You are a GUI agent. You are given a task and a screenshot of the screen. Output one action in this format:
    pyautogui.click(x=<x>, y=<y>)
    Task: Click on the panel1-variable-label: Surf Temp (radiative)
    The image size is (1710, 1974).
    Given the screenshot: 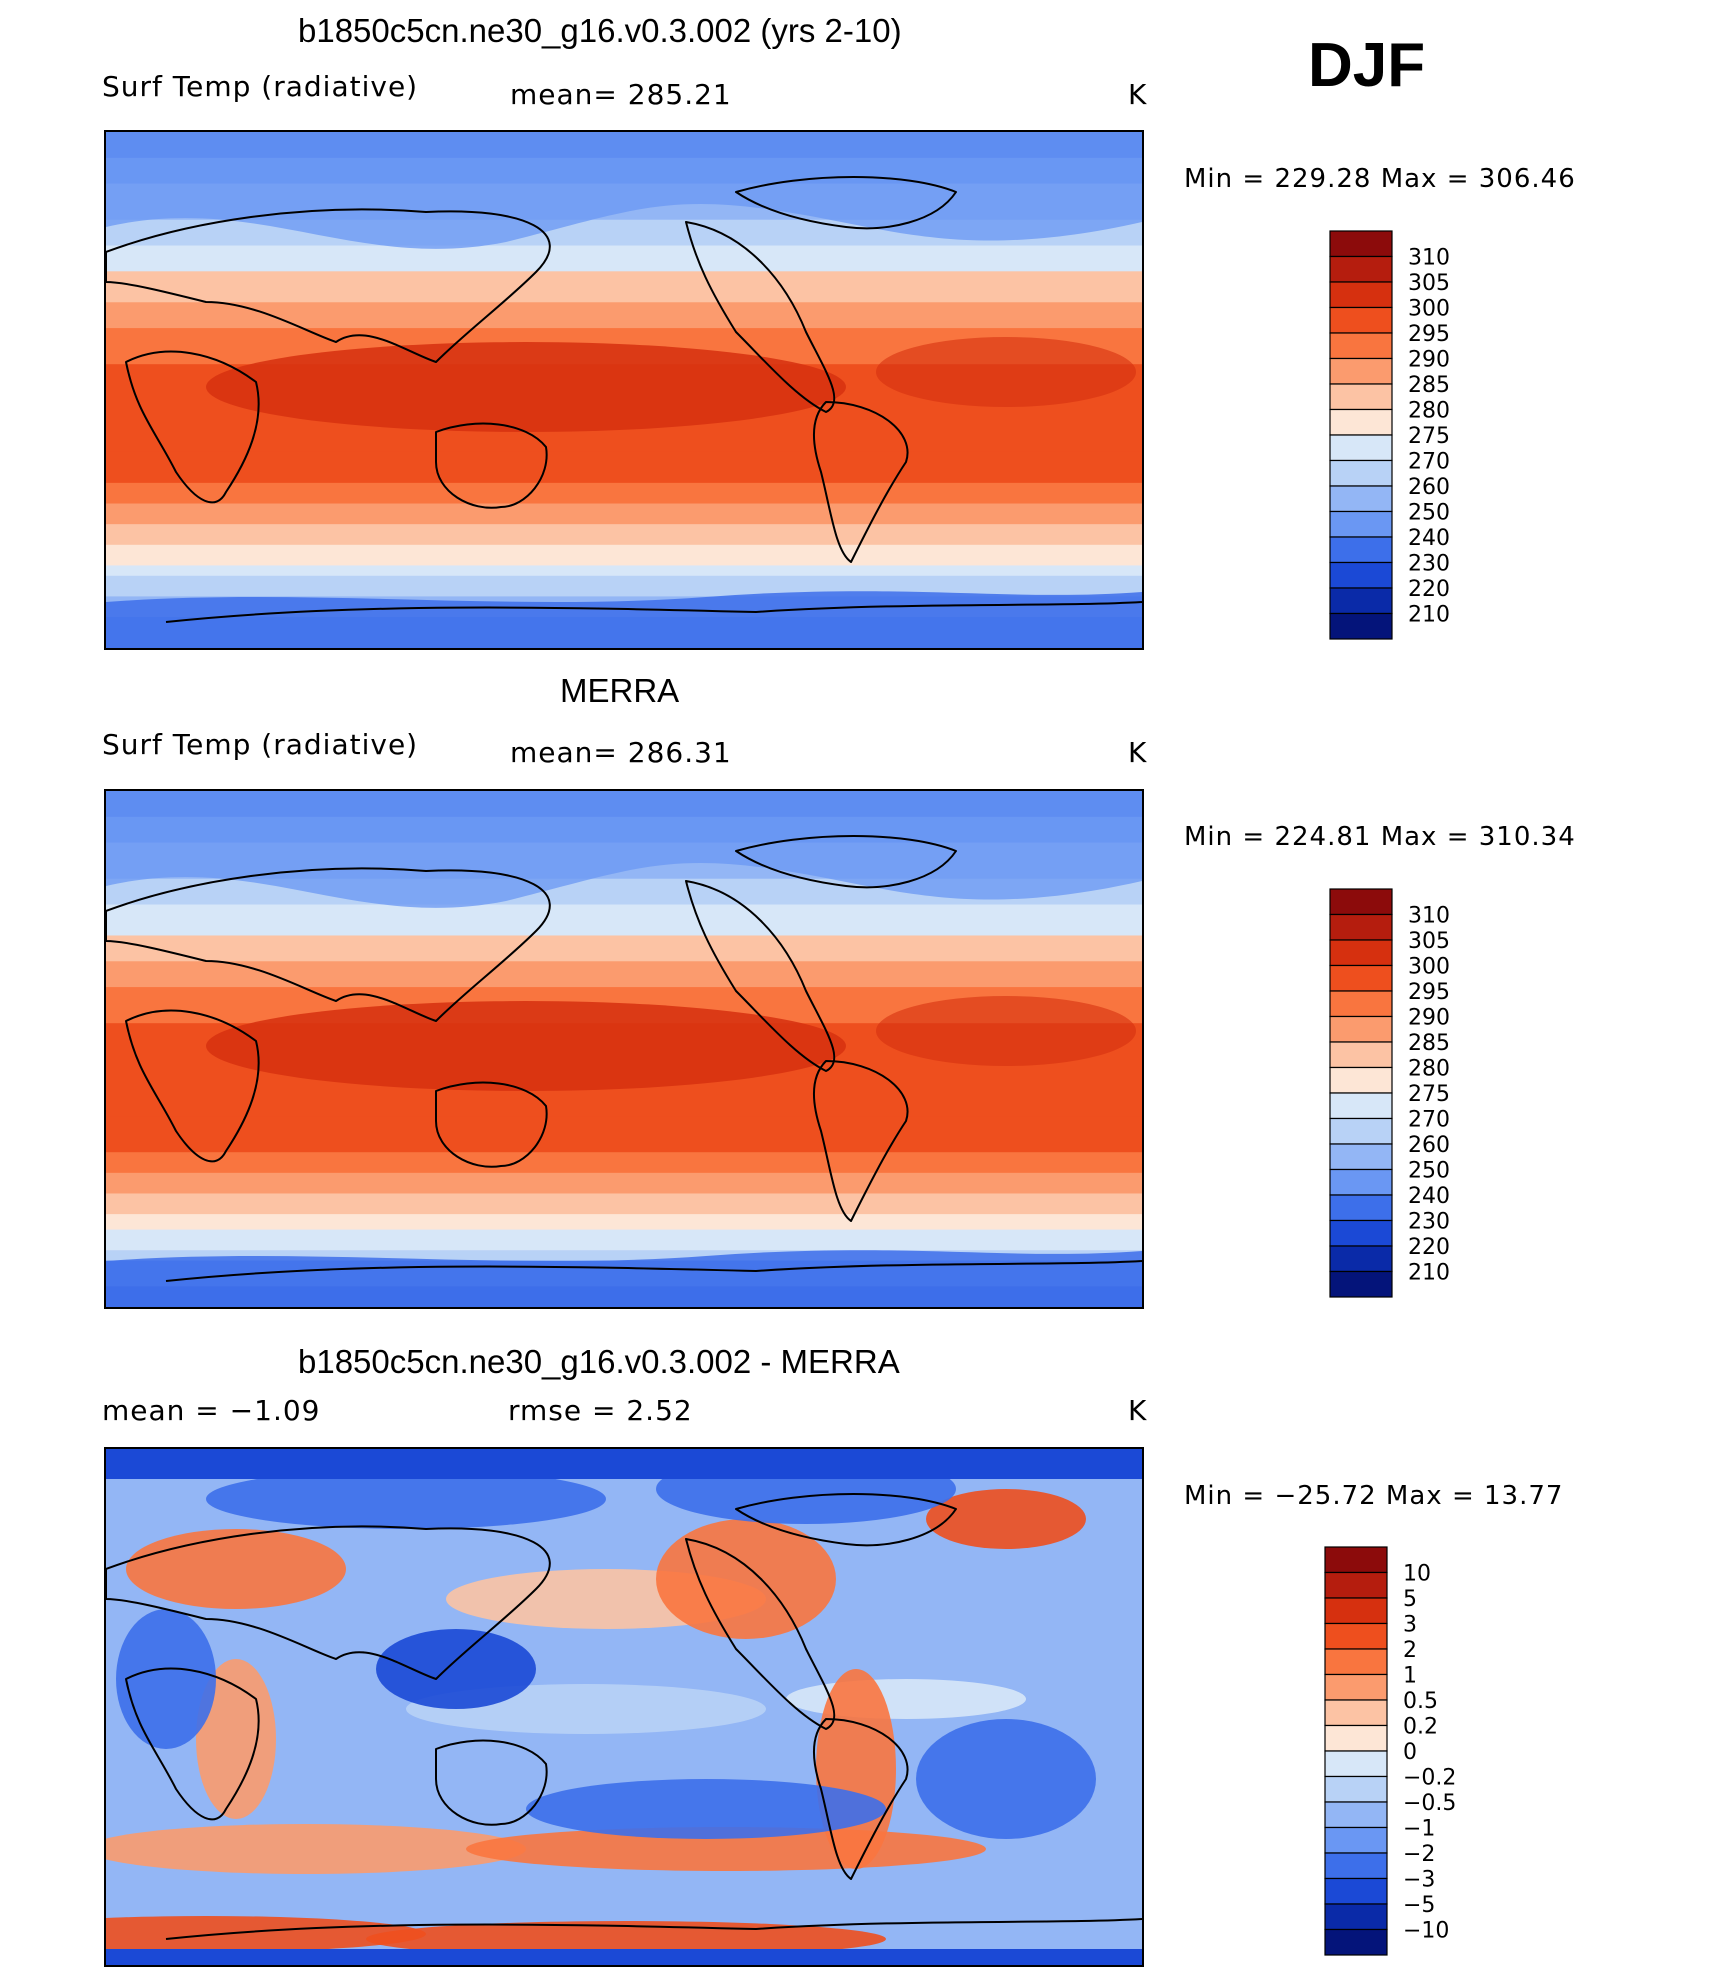 What is the action you would take?
    pyautogui.click(x=260, y=86)
    